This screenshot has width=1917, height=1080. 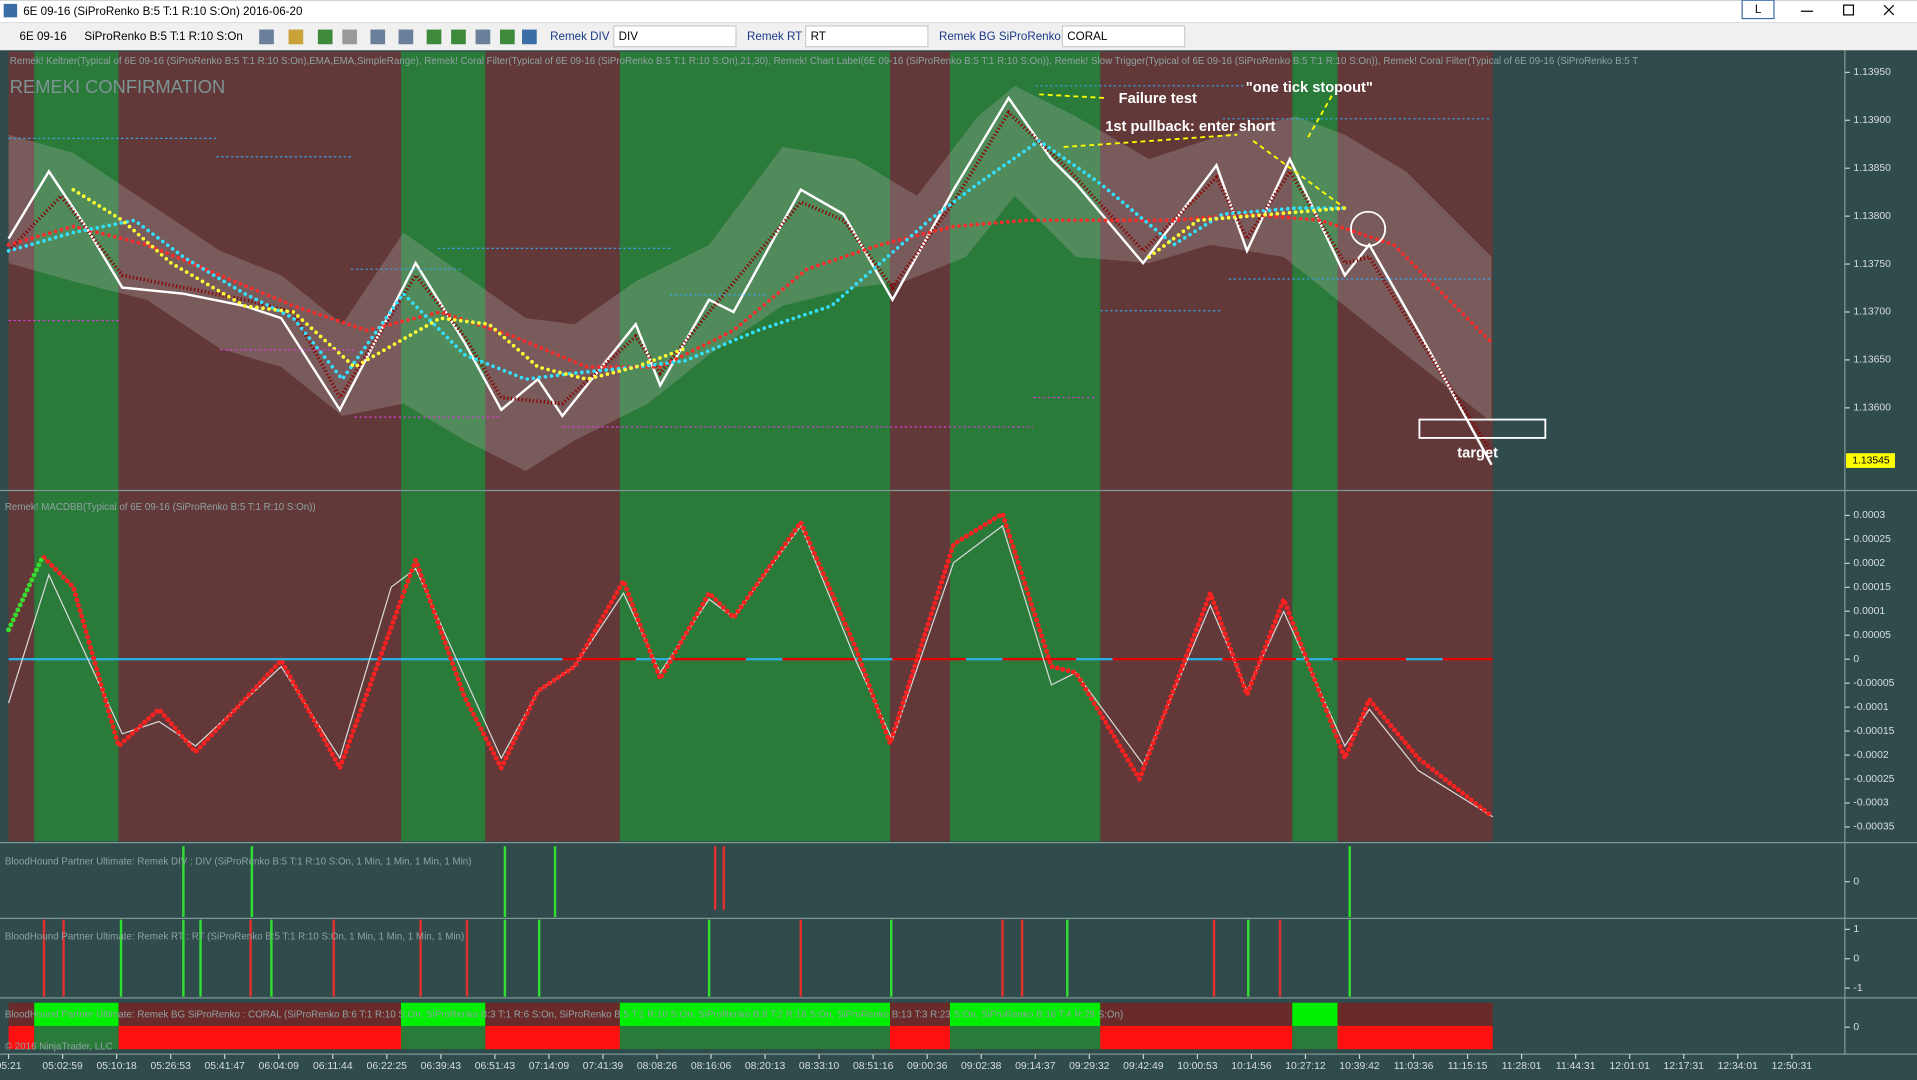 What do you see at coordinates (1871, 460) in the screenshot?
I see `last-price-label: 1.13545` at bounding box center [1871, 460].